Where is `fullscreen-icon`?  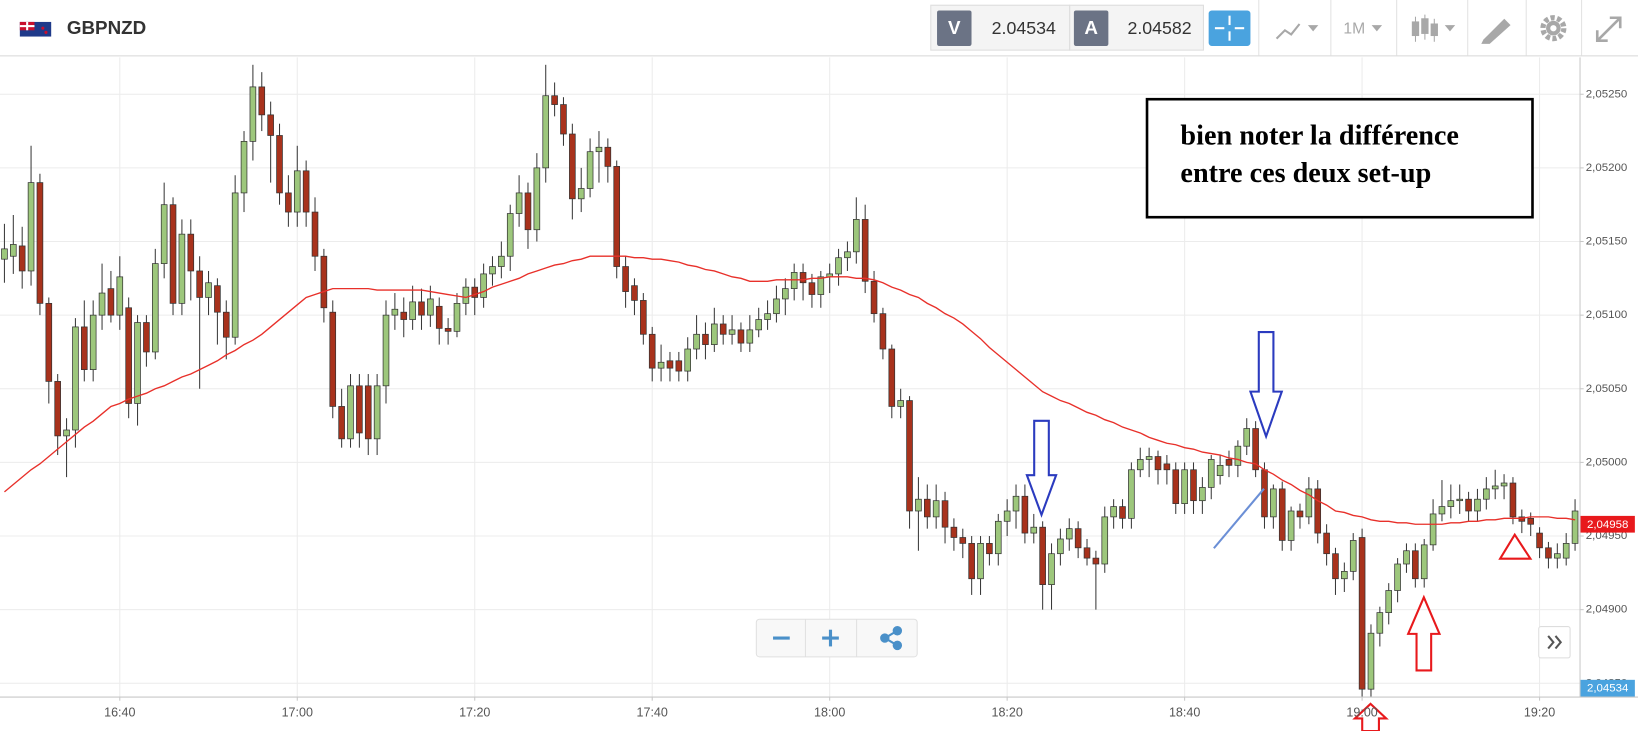 fullscreen-icon is located at coordinates (1608, 29).